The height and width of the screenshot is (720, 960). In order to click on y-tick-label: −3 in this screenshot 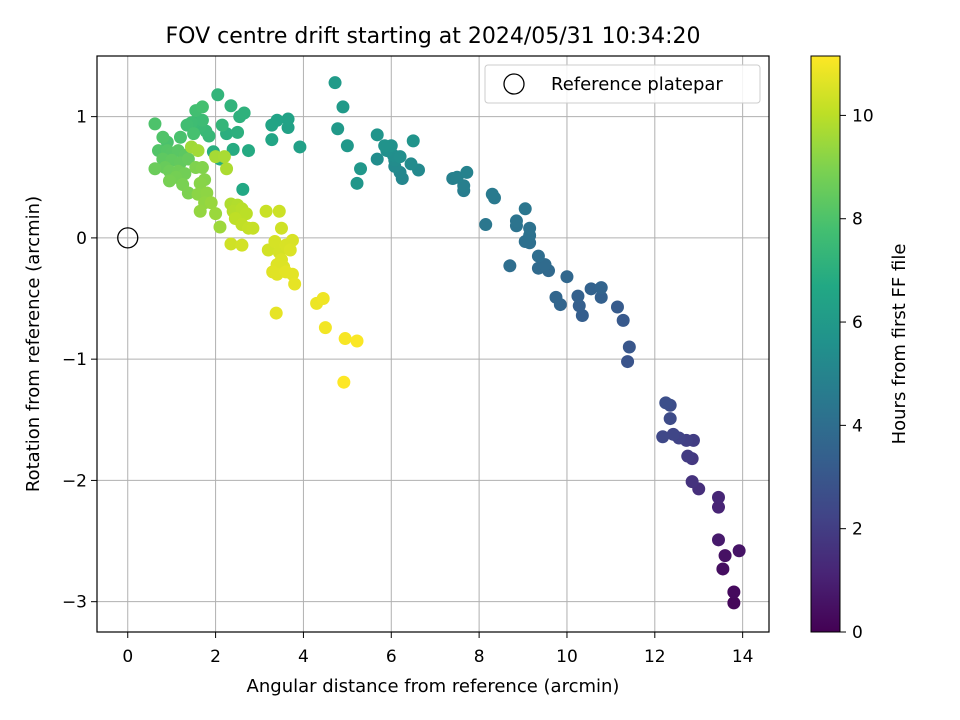, I will do `click(74, 603)`.